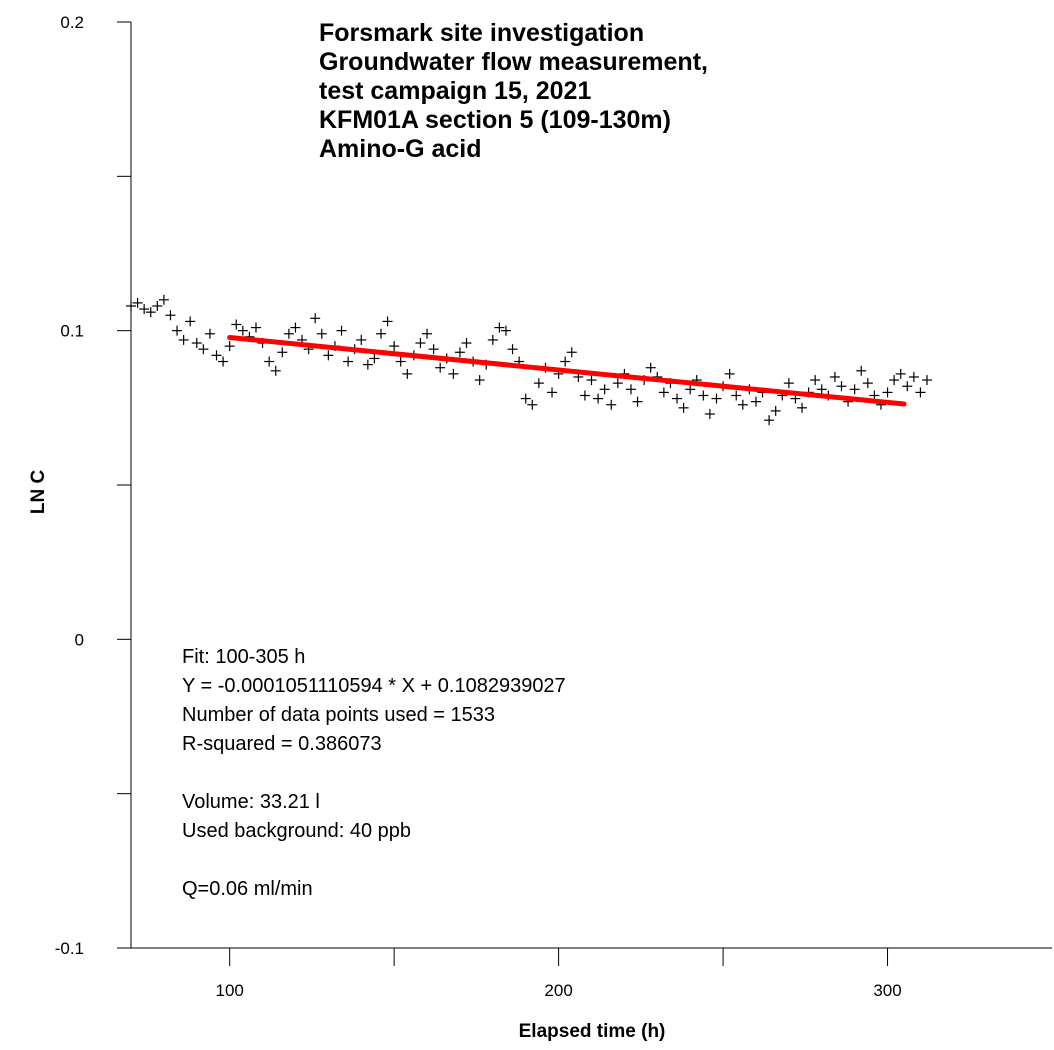 This screenshot has width=1054, height=1050. What do you see at coordinates (296, 831) in the screenshot?
I see `annotation-line: Used background: 40 ppb` at bounding box center [296, 831].